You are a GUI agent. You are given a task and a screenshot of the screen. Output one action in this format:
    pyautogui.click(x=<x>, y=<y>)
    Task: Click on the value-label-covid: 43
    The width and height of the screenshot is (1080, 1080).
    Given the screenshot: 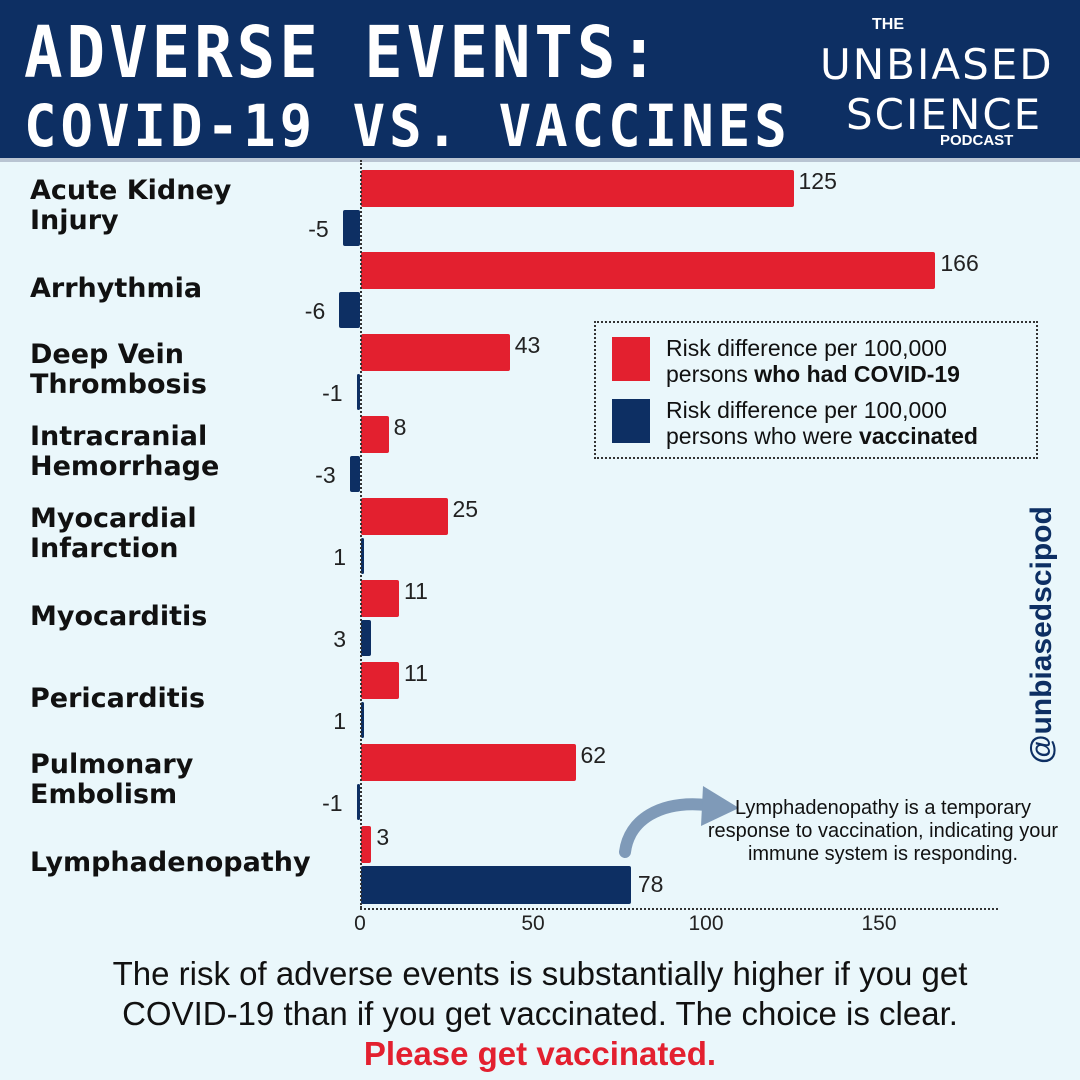 What is the action you would take?
    pyautogui.click(x=527, y=345)
    